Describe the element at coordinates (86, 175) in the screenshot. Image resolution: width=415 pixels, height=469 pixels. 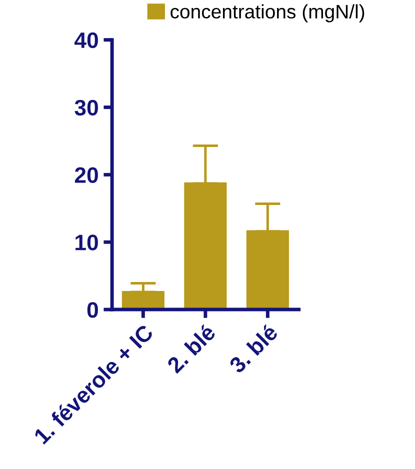
I see `y-tick-label: 20` at that location.